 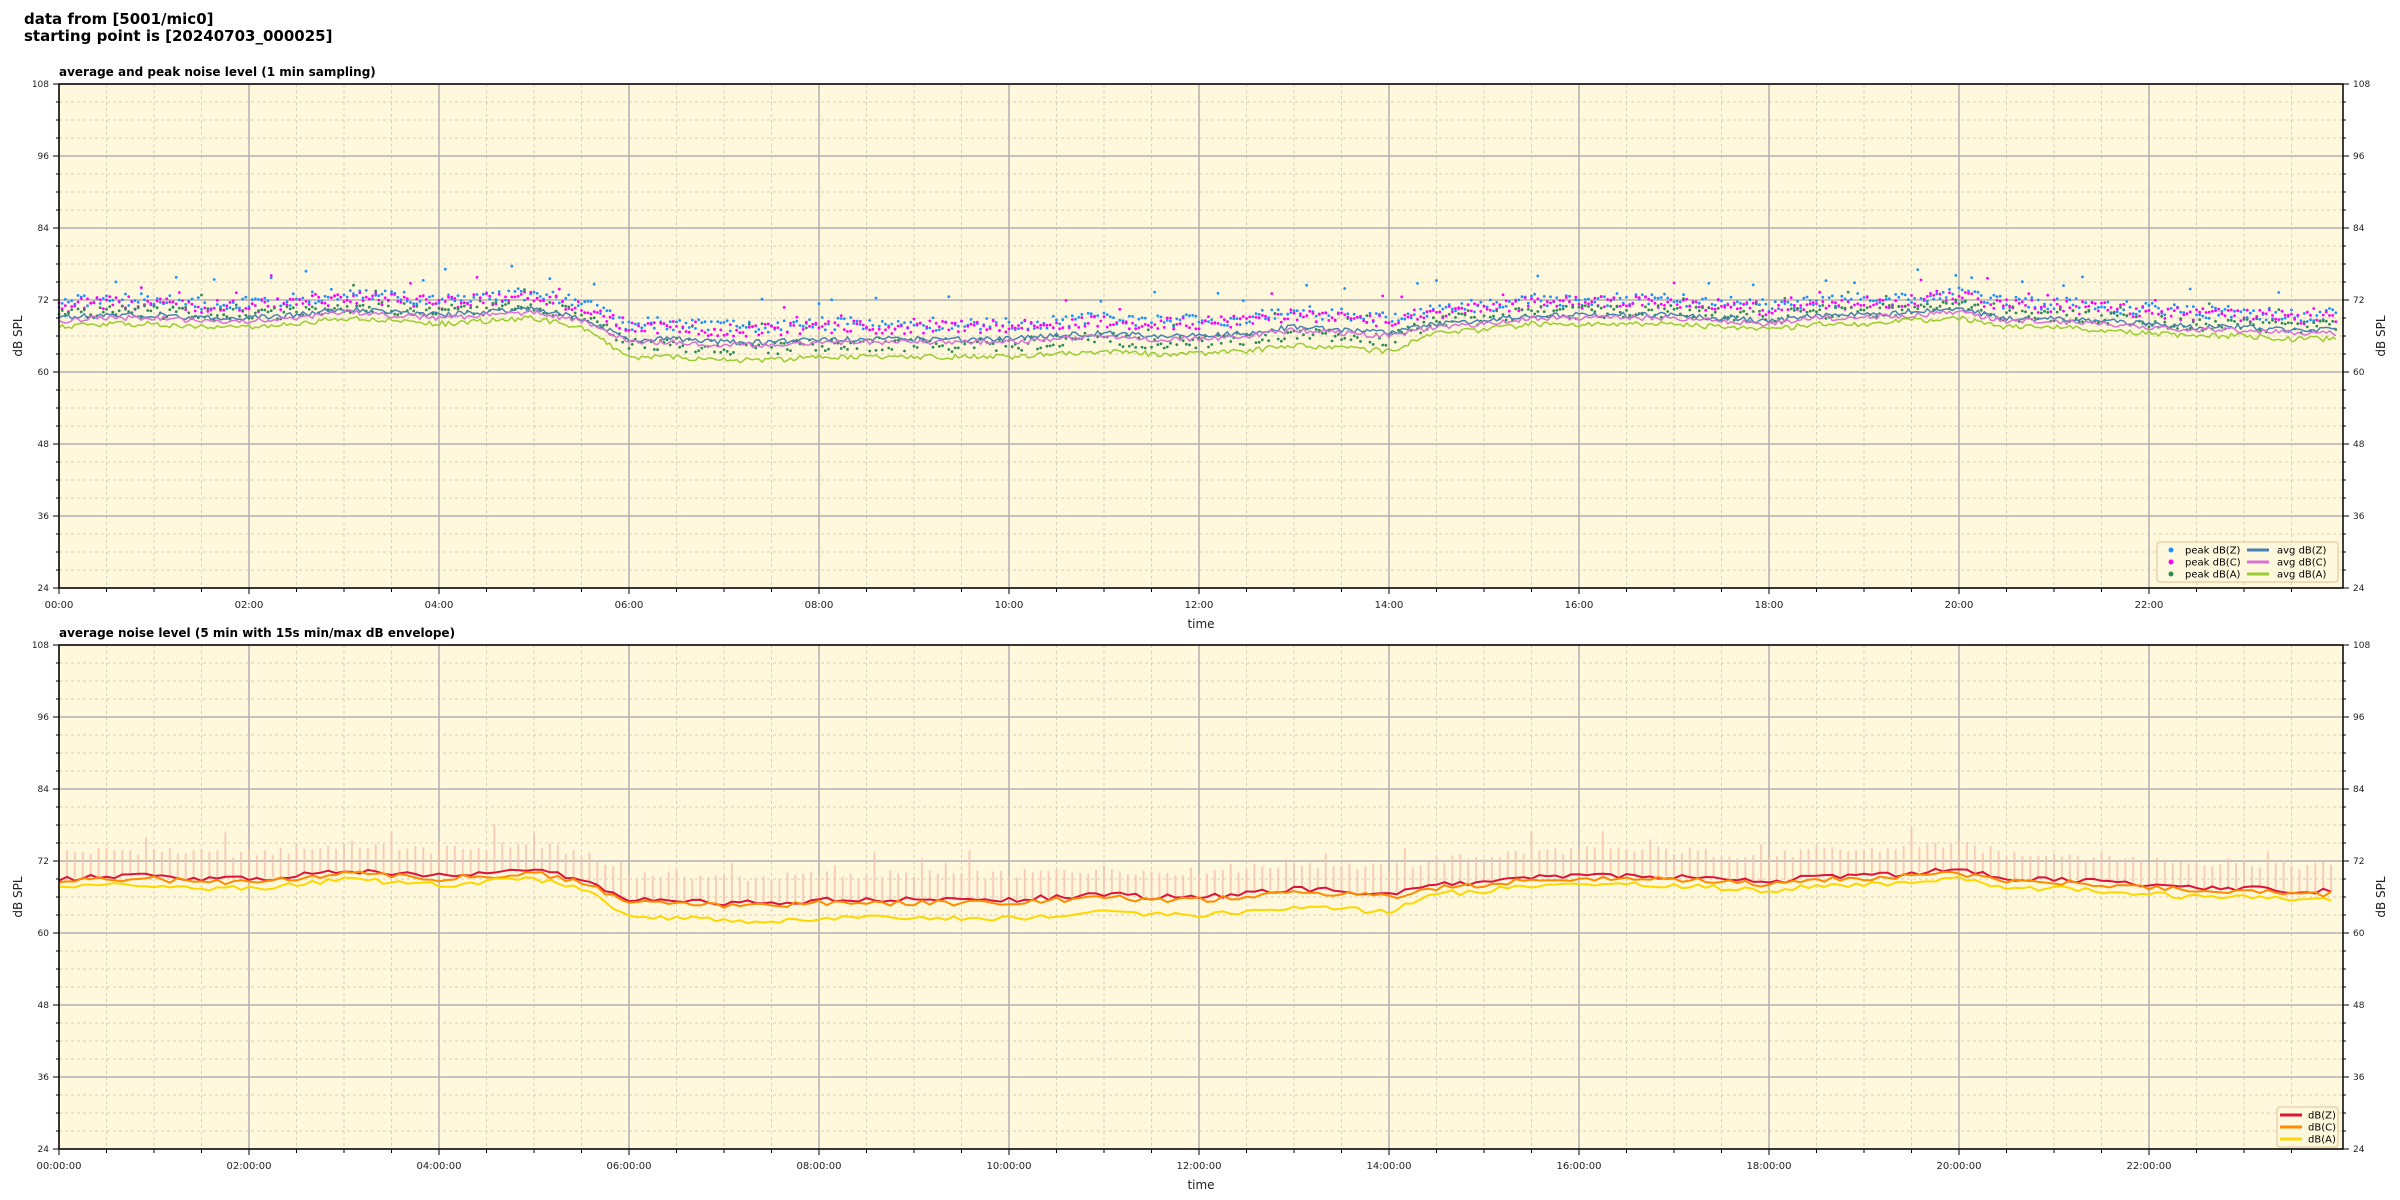 What do you see at coordinates (44, 1006) in the screenshot?
I see `y-tick-label: 48` at bounding box center [44, 1006].